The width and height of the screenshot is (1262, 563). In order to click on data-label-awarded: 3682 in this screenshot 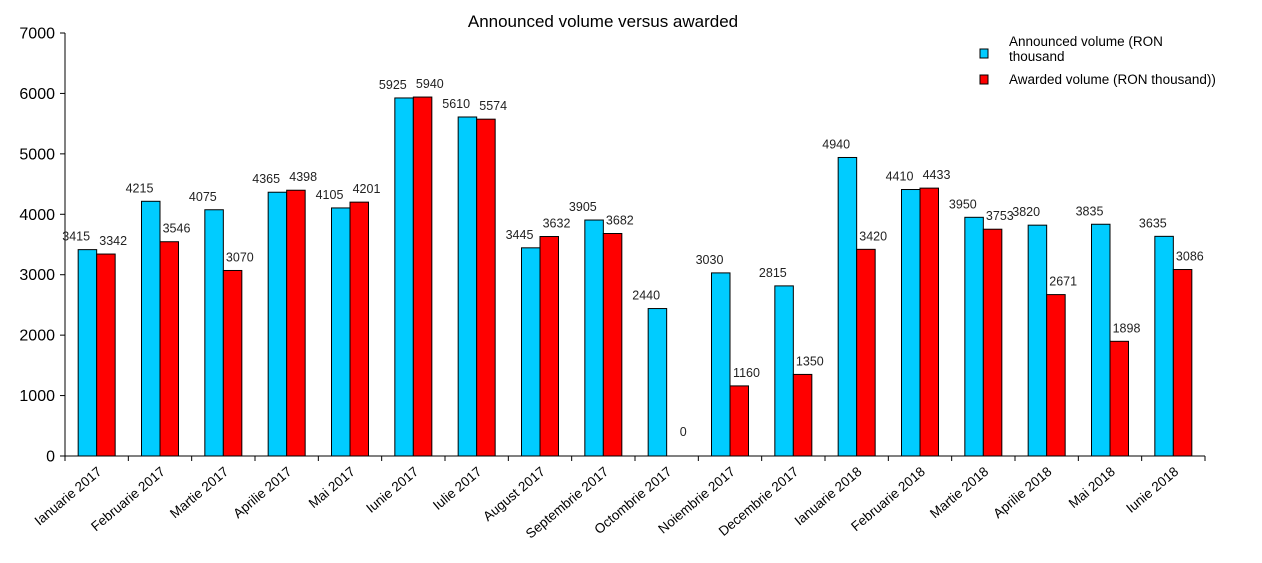, I will do `click(620, 221)`.